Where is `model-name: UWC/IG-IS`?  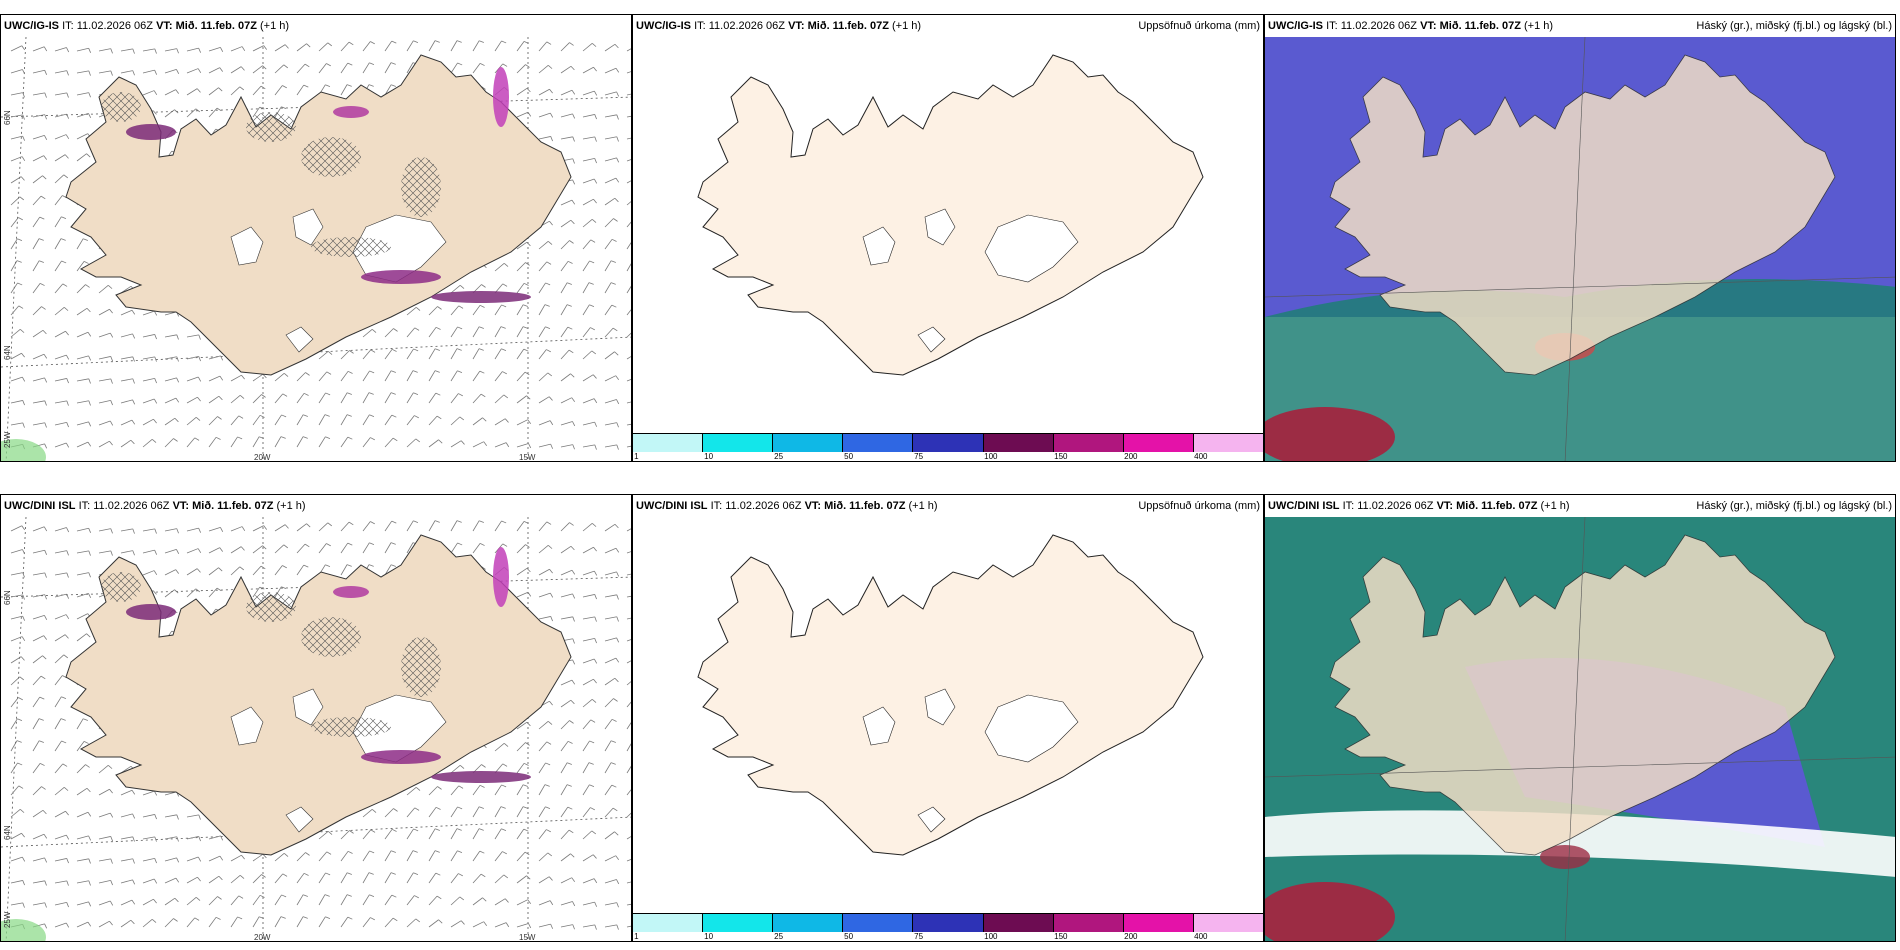 model-name: UWC/IG-IS is located at coordinates (31, 26).